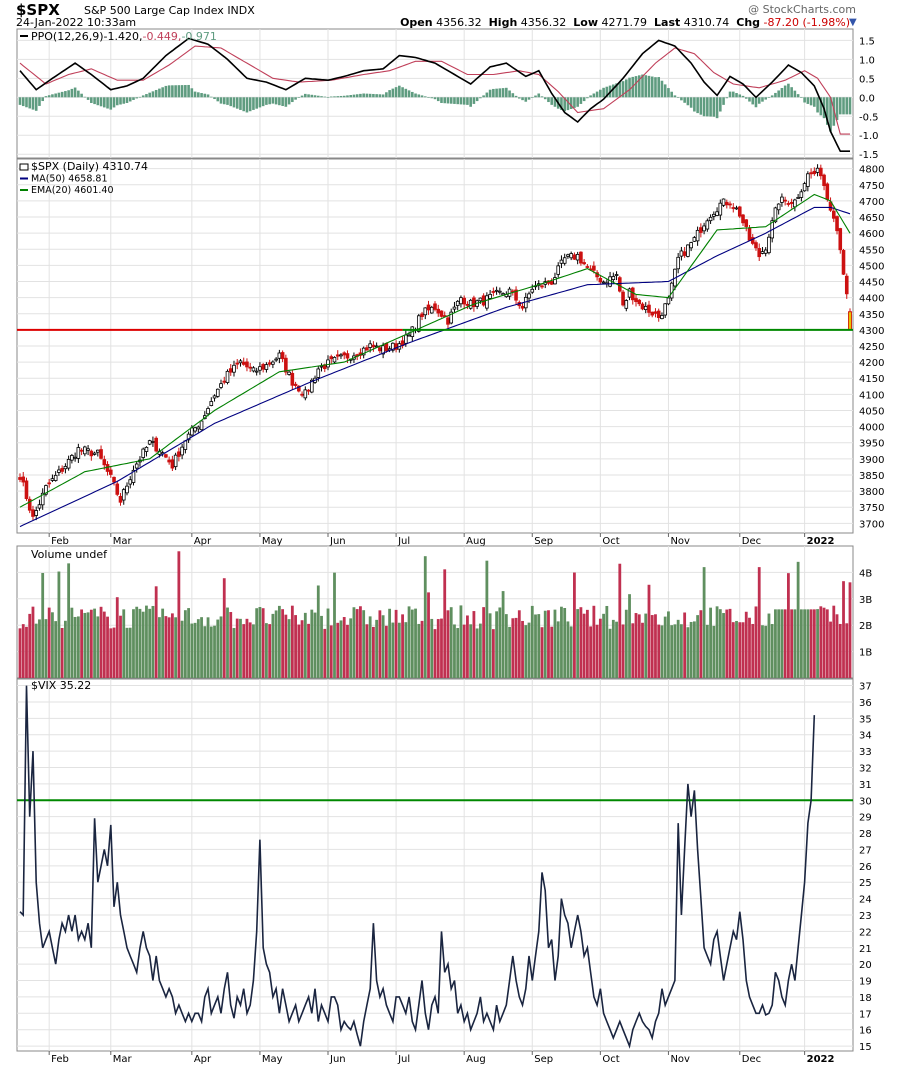 This screenshot has height=1069, width=900. What do you see at coordinates (416, 22) in the screenshot?
I see `open-label: Open` at bounding box center [416, 22].